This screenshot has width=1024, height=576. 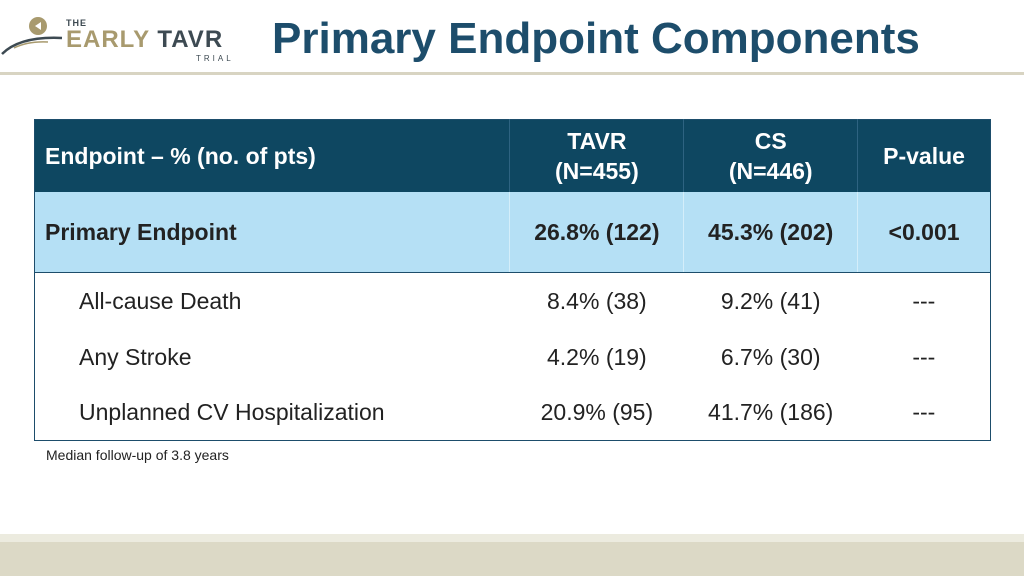 I want to click on logo-wordmark: EARLY TAVR, so click(x=144, y=40).